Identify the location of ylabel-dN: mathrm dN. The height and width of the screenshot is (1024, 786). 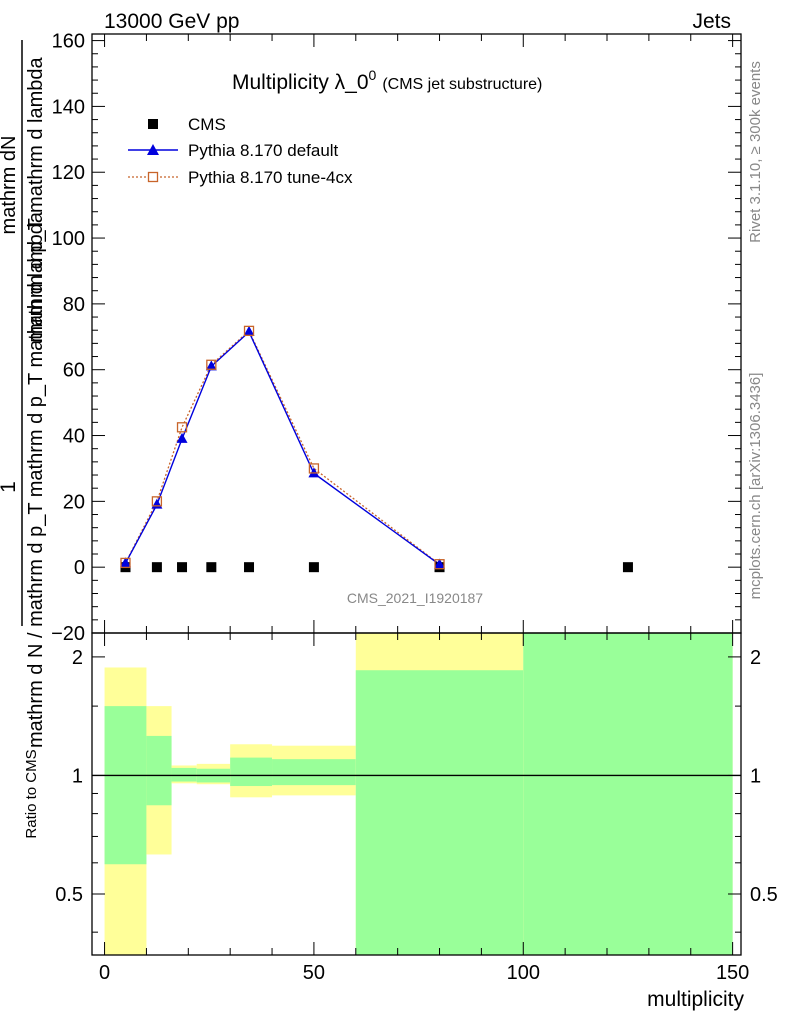
(10, 185).